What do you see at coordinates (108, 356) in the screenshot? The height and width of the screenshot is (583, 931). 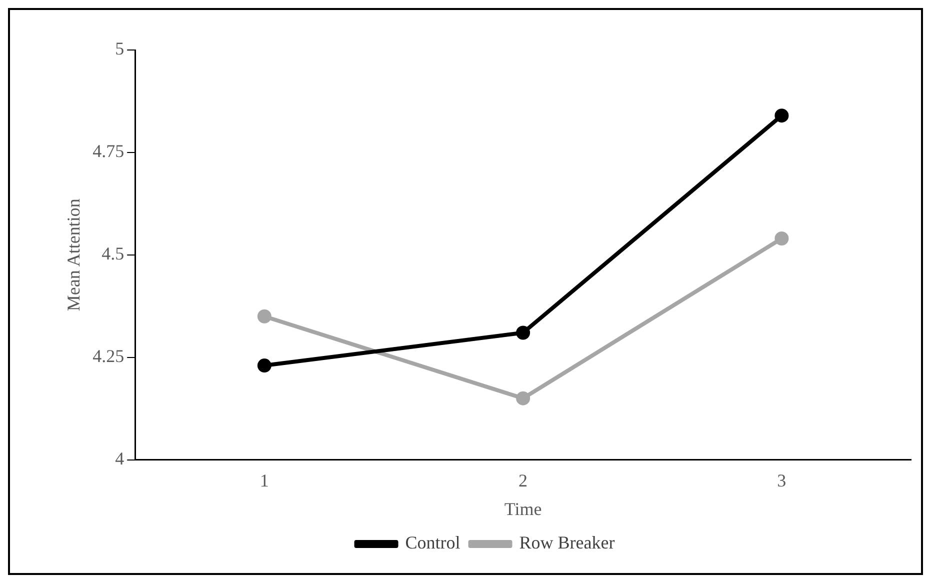 I see `y-tick-label: 4.25` at bounding box center [108, 356].